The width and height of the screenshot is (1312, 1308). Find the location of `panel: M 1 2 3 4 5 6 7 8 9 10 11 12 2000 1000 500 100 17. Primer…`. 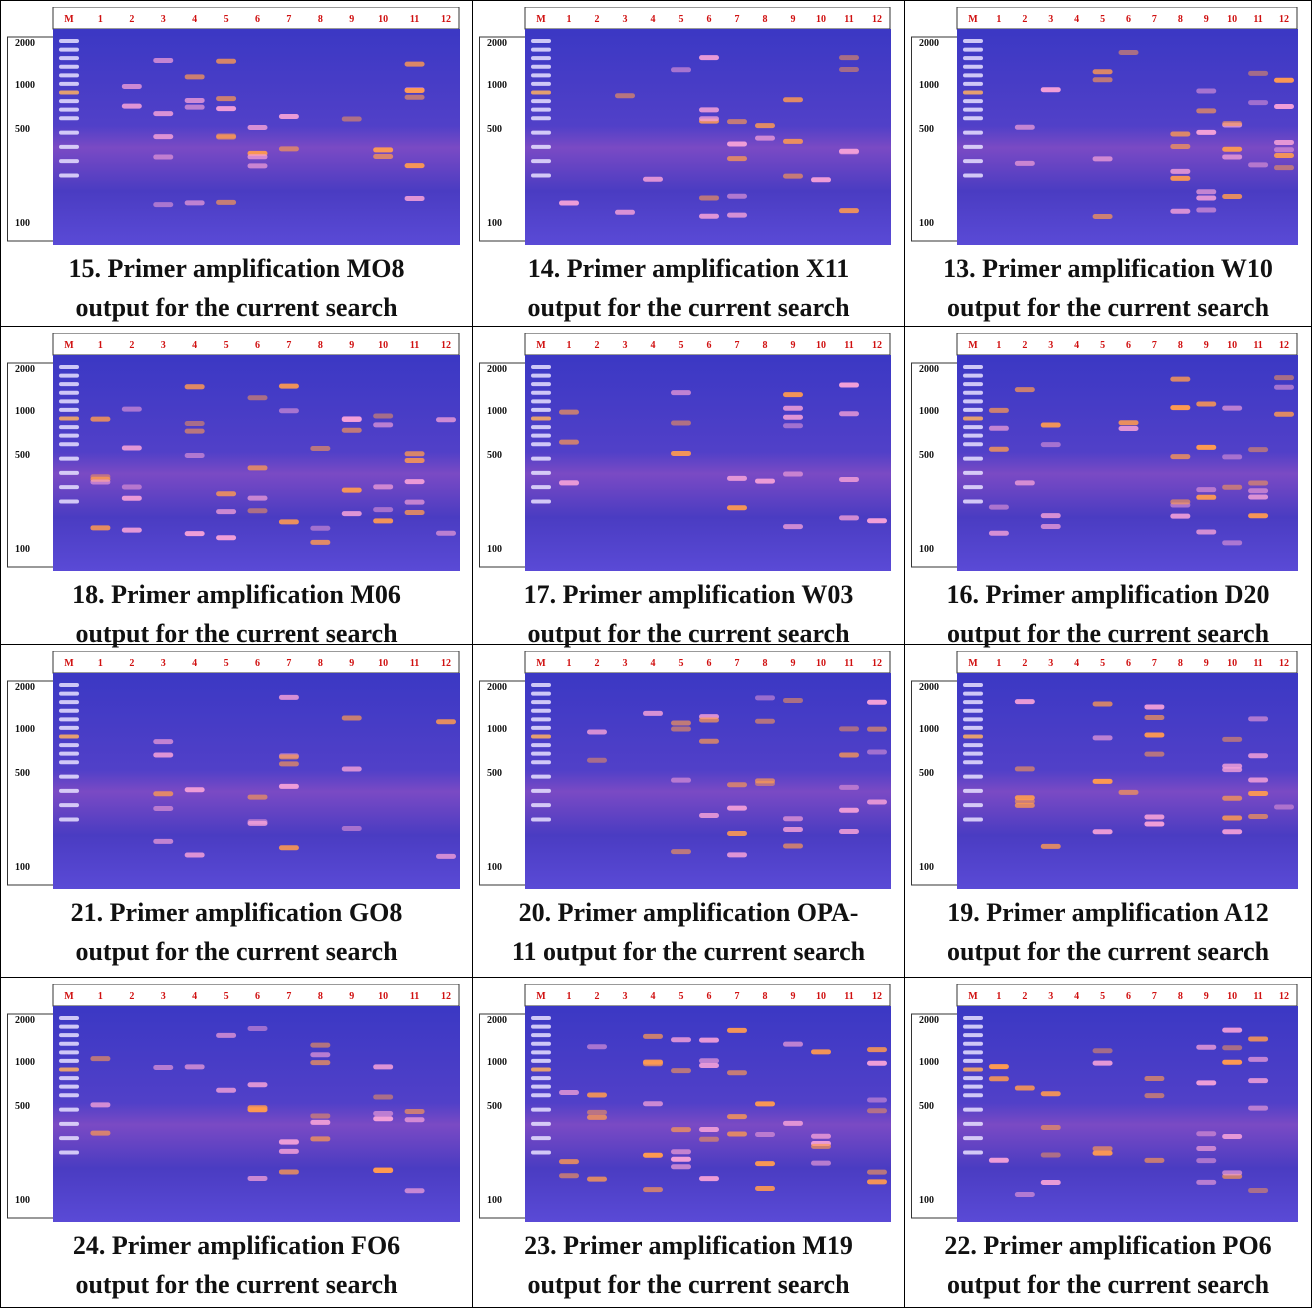

panel: M 1 2 3 4 5 6 7 8 9 10 11 12 2000 1000 500 100 17. Primer… is located at coordinates (689, 487).